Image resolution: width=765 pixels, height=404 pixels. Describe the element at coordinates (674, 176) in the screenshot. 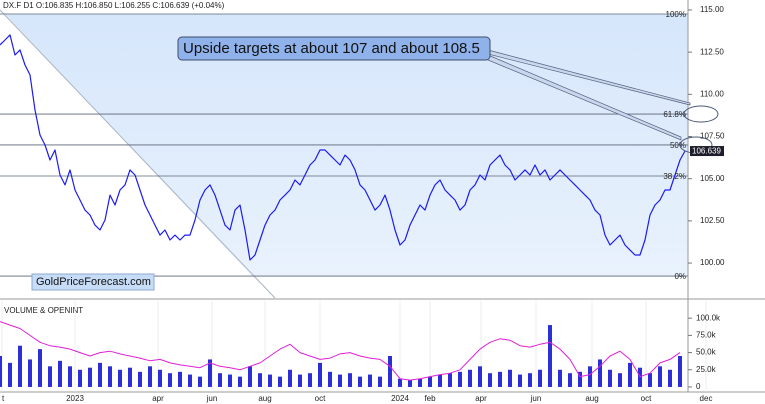

I see `fib-label: 38.2%` at that location.